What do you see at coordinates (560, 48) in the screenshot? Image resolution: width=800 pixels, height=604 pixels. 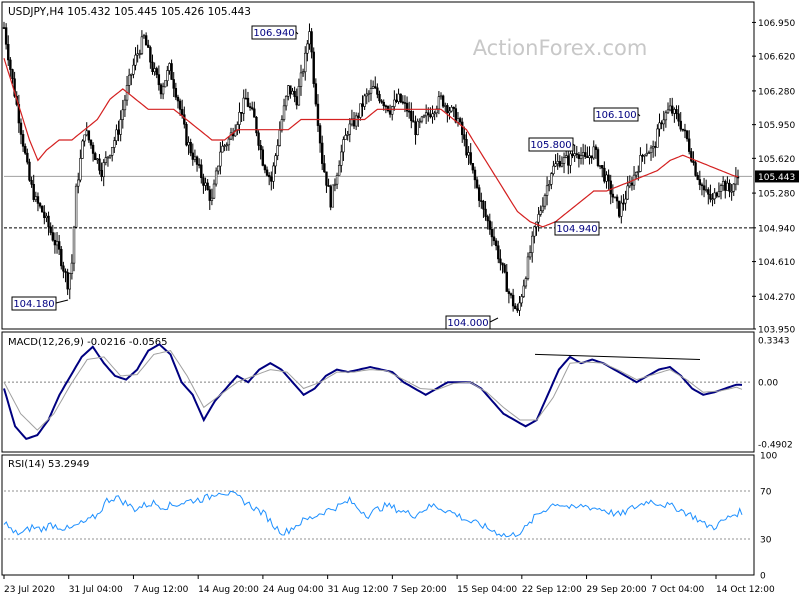 I see `watermark: ActionForex.com` at bounding box center [560, 48].